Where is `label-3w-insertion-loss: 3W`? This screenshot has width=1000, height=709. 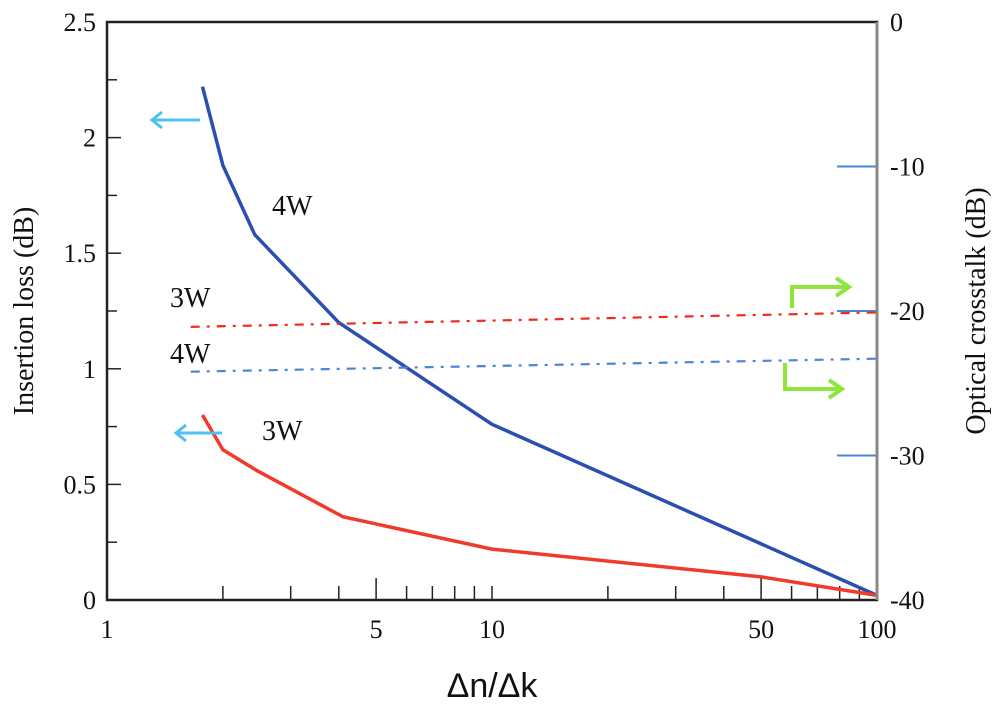
label-3w-insertion-loss: 3W is located at coordinates (282, 431).